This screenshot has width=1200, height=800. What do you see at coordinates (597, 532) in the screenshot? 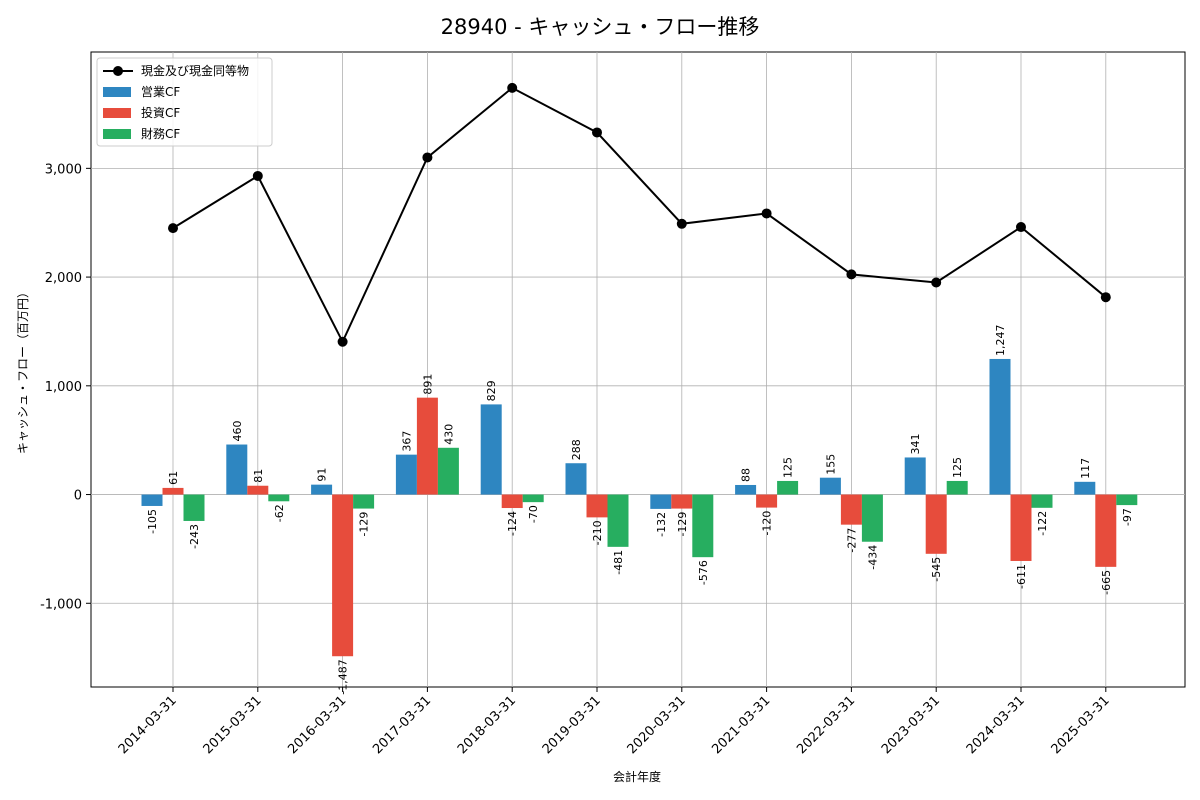
I see `bar-label: -210` at bounding box center [597, 532].